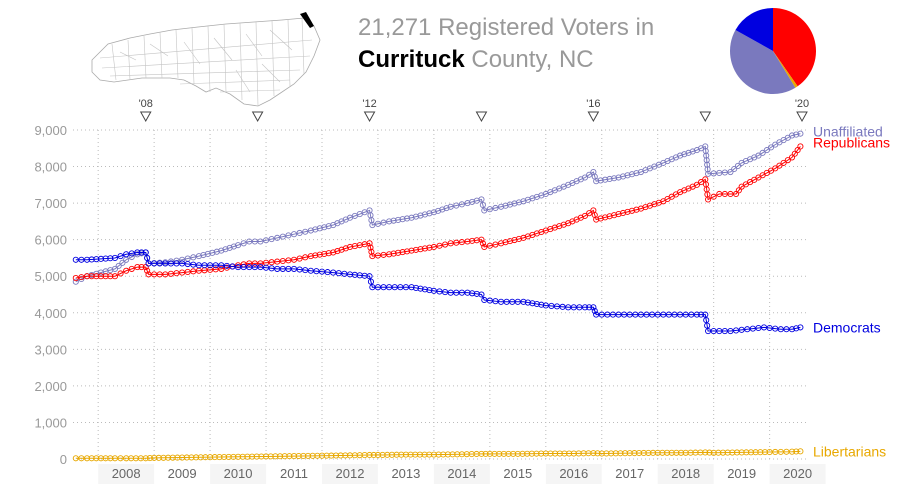  Describe the element at coordinates (593, 104) in the screenshot. I see `election-marker-label: '16` at that location.